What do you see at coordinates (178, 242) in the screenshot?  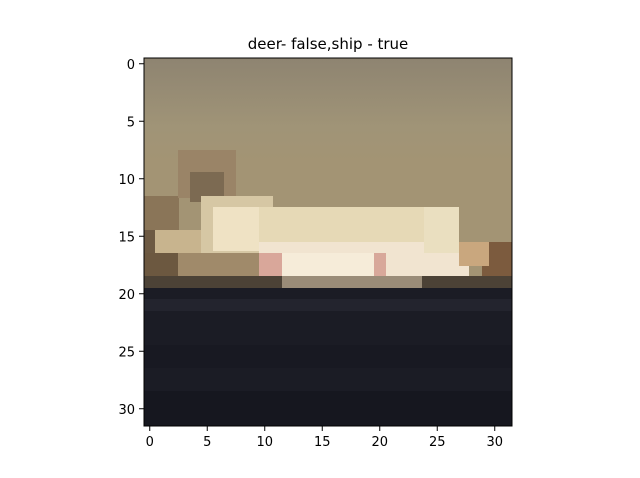 I see `pixel-region-stern-left` at bounding box center [178, 242].